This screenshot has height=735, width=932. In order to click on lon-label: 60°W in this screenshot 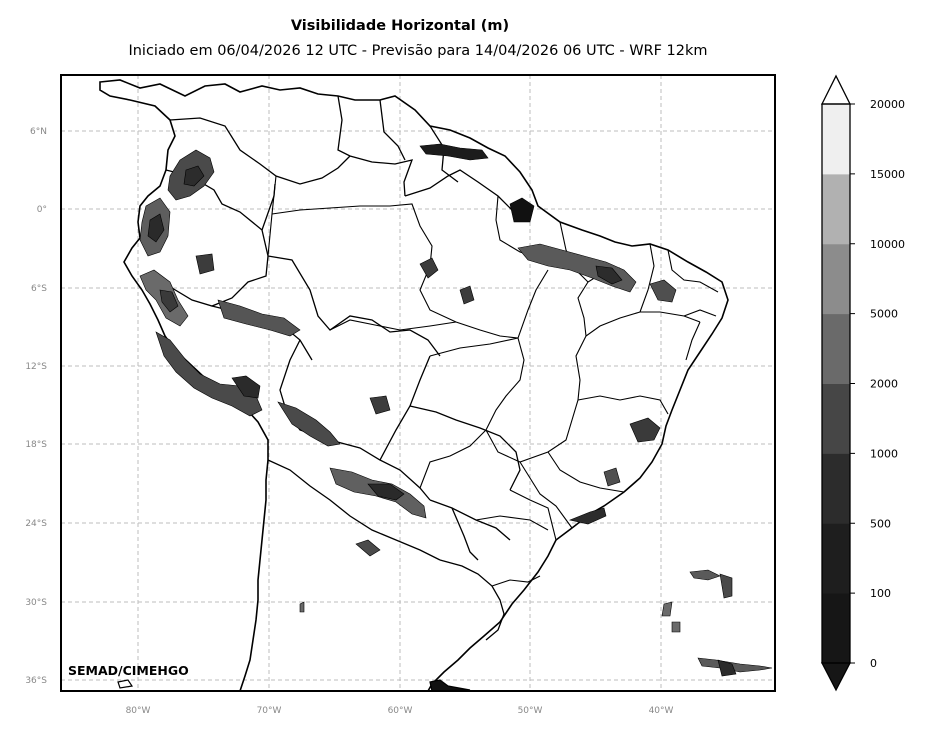, I will do `click(400, 711)`.